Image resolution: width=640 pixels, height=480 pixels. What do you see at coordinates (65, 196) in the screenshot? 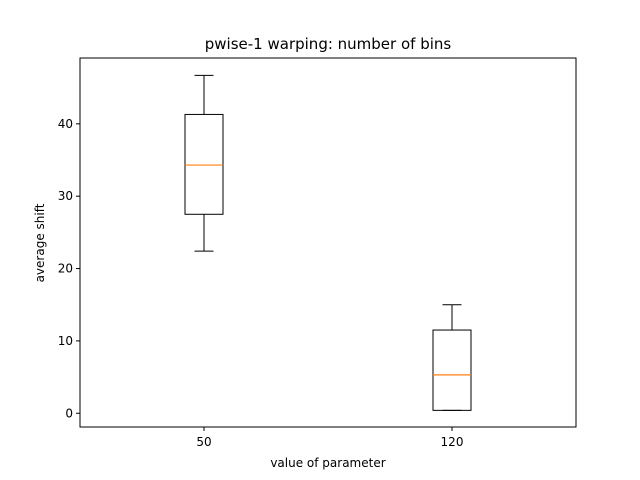
I see `y-tick-label: 30` at bounding box center [65, 196].